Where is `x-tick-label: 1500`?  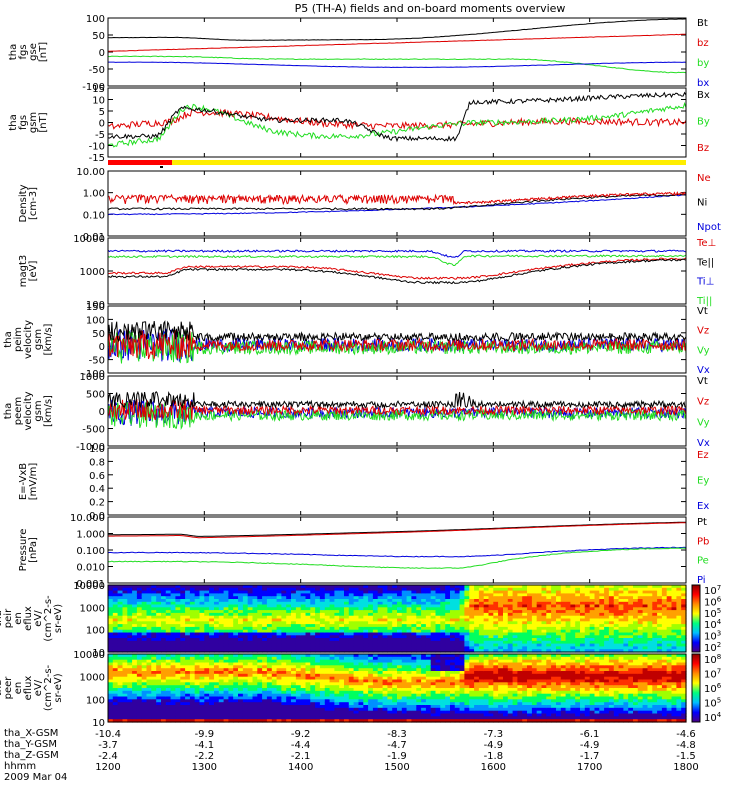 x-tick-label: 1500 is located at coordinates (396, 767).